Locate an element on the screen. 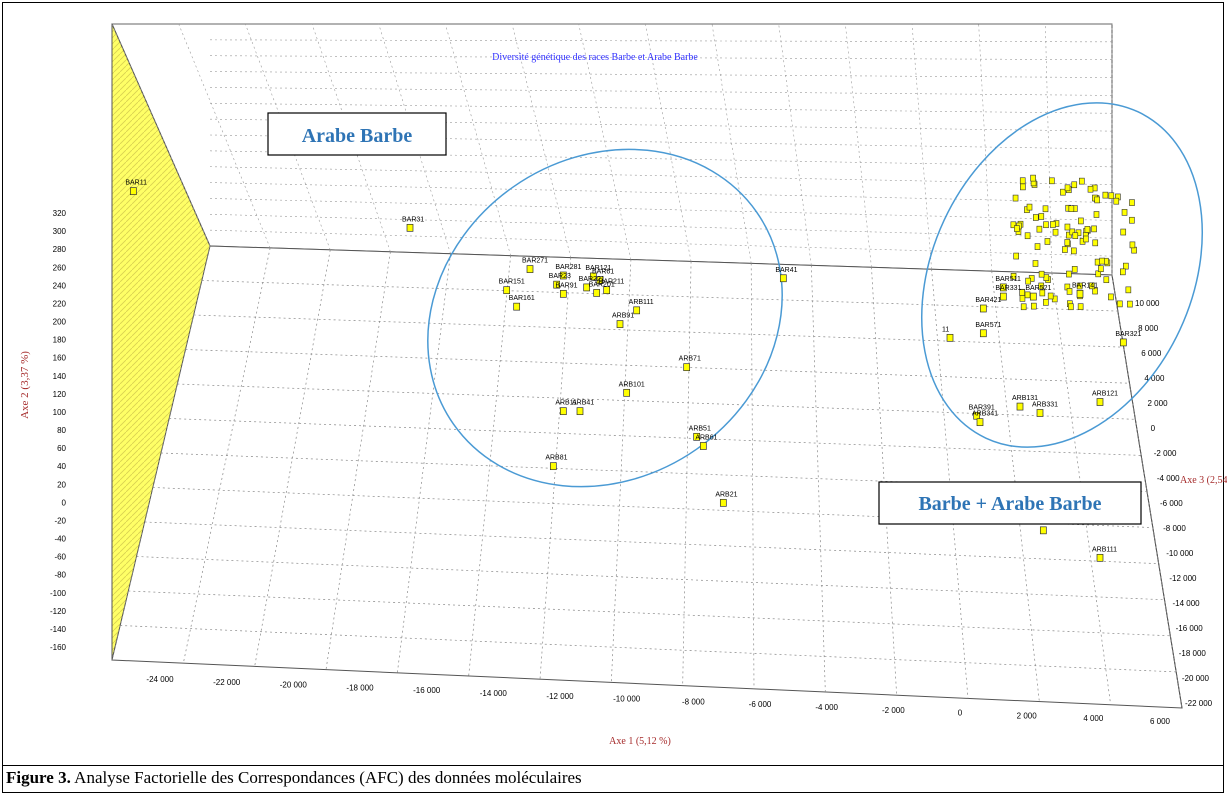 The height and width of the screenshot is (796, 1227). y-tick-label: -80 is located at coordinates (60, 575).